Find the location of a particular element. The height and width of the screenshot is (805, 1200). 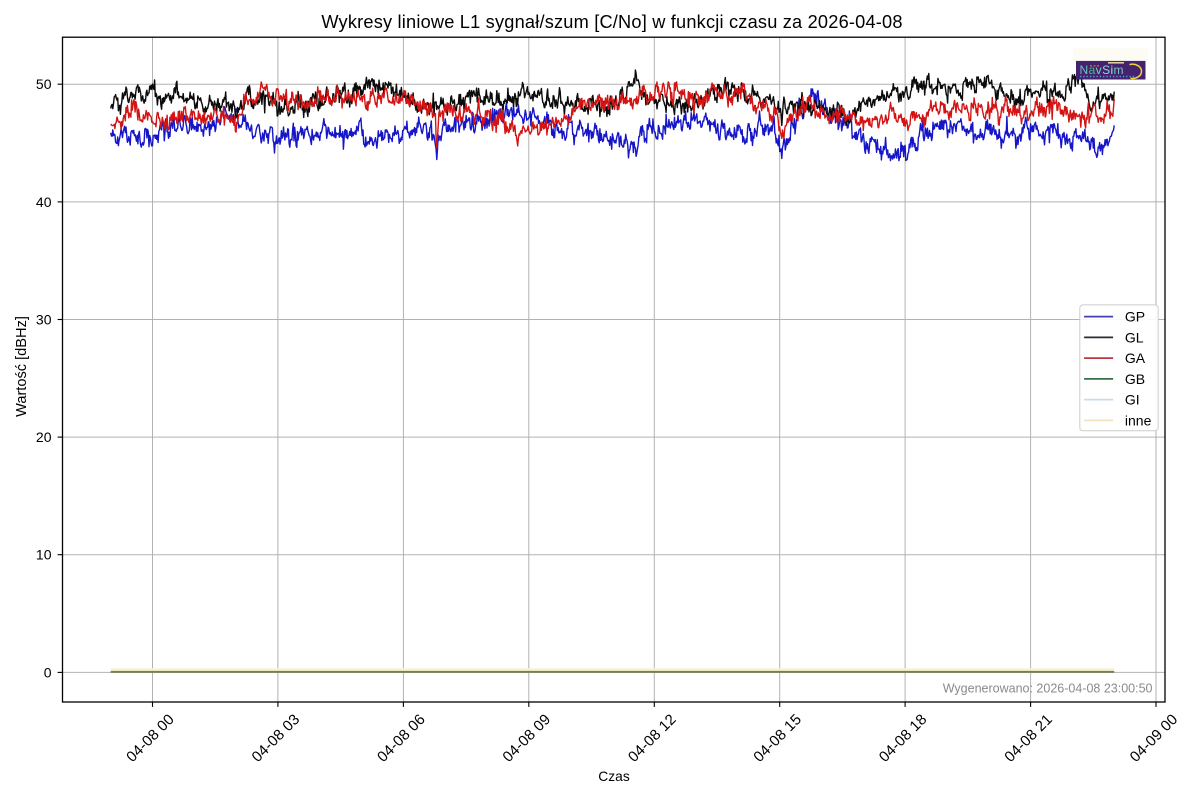

svg-text: GB is located at coordinates (1135, 379).